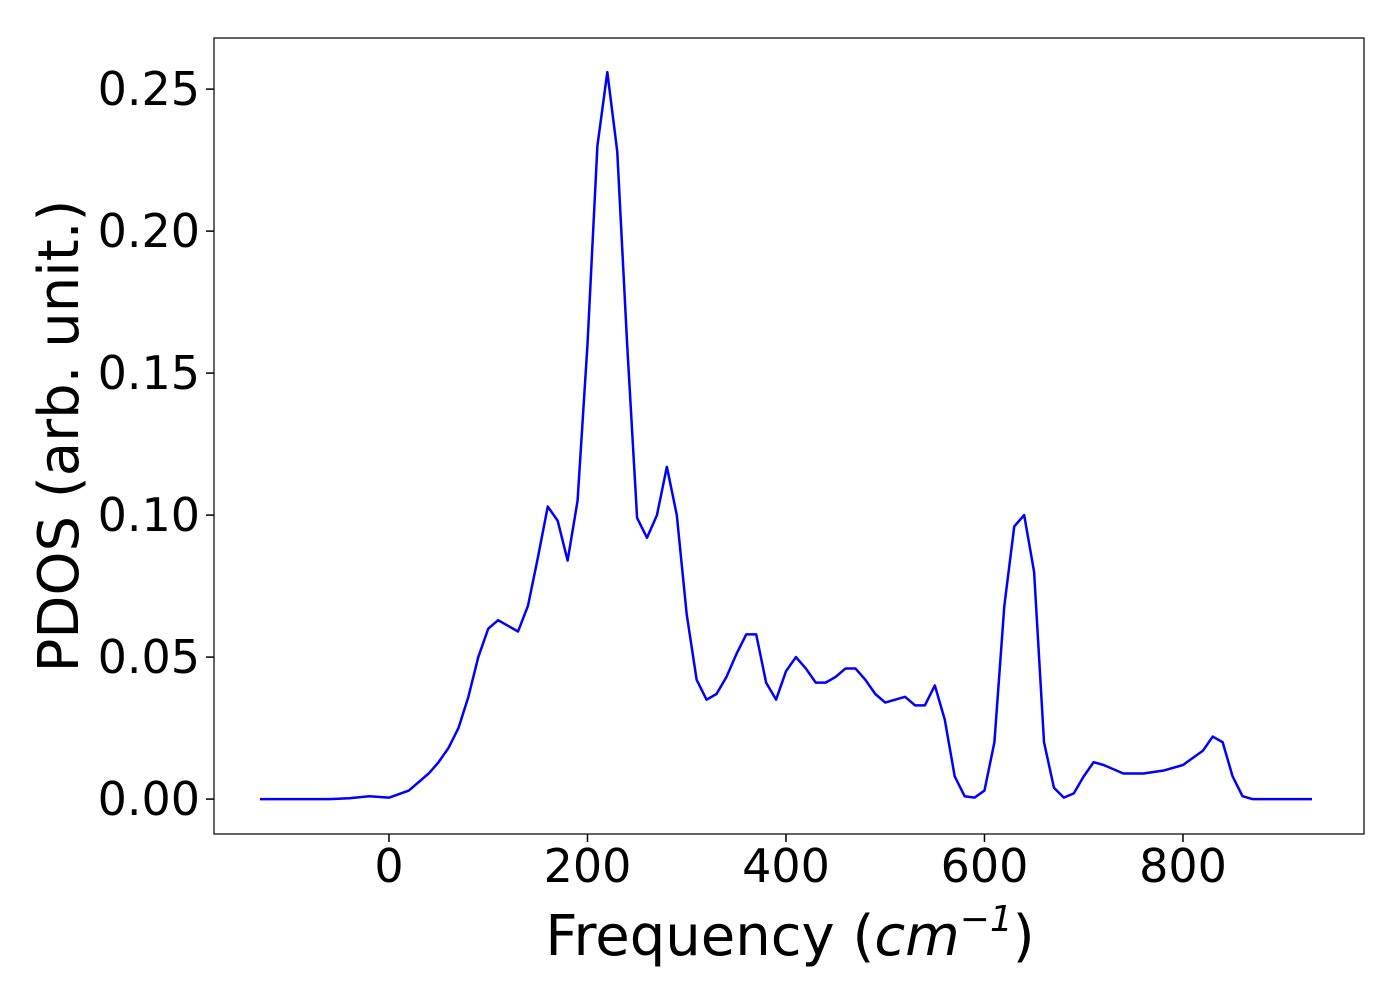  I want to click on y-tick-label: 0.20, so click(149, 231).